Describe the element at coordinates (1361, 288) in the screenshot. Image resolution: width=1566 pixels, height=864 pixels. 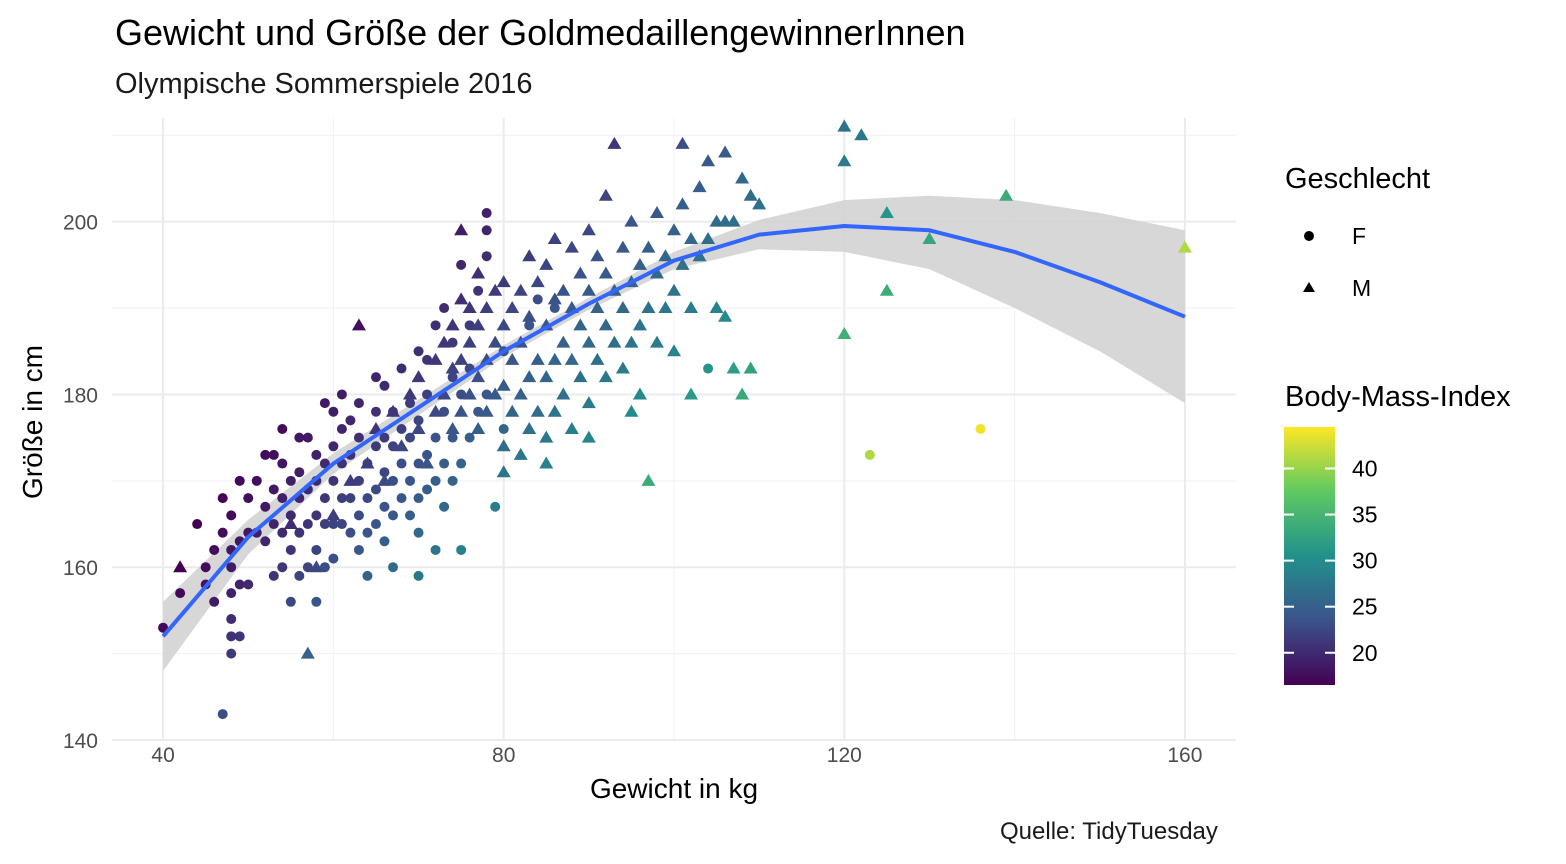
I see `legend-label-m: M` at that location.